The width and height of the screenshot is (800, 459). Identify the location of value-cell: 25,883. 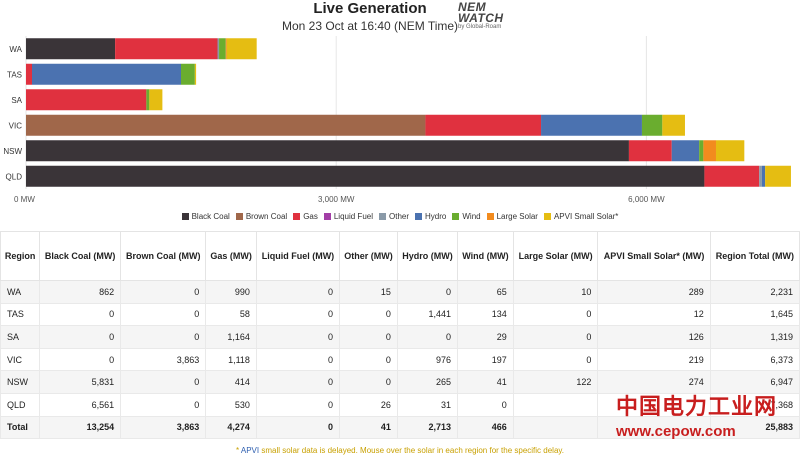
(754, 427).